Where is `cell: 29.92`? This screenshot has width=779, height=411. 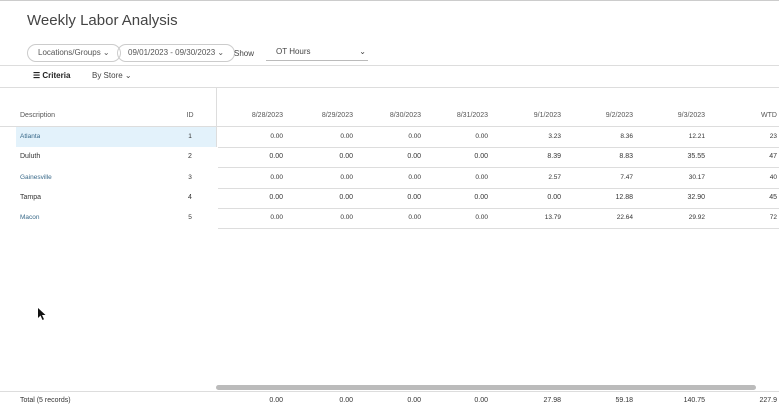 cell: 29.92 is located at coordinates (696, 218).